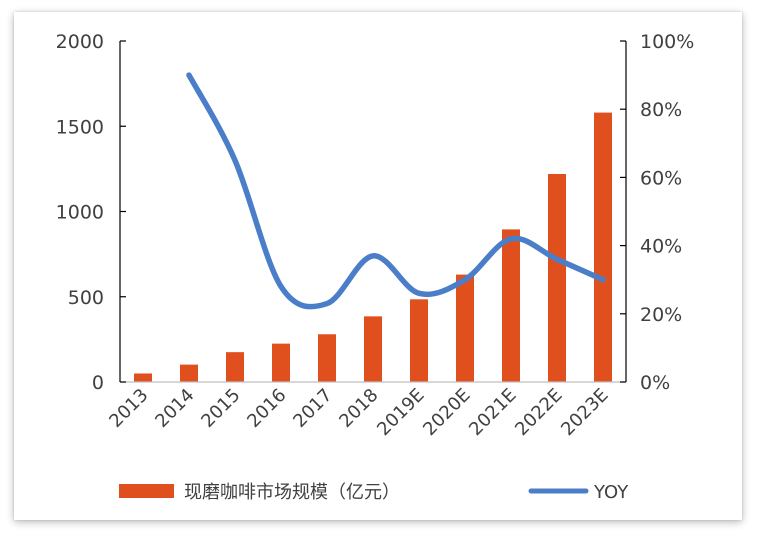 This screenshot has height=537, width=757. I want to click on bar-2016, so click(281, 362).